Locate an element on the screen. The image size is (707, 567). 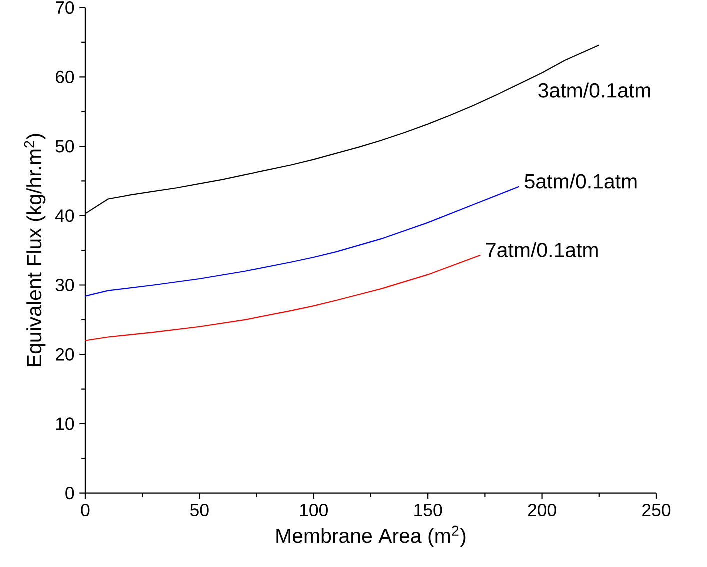
x-tick-label: 50 is located at coordinates (199, 510).